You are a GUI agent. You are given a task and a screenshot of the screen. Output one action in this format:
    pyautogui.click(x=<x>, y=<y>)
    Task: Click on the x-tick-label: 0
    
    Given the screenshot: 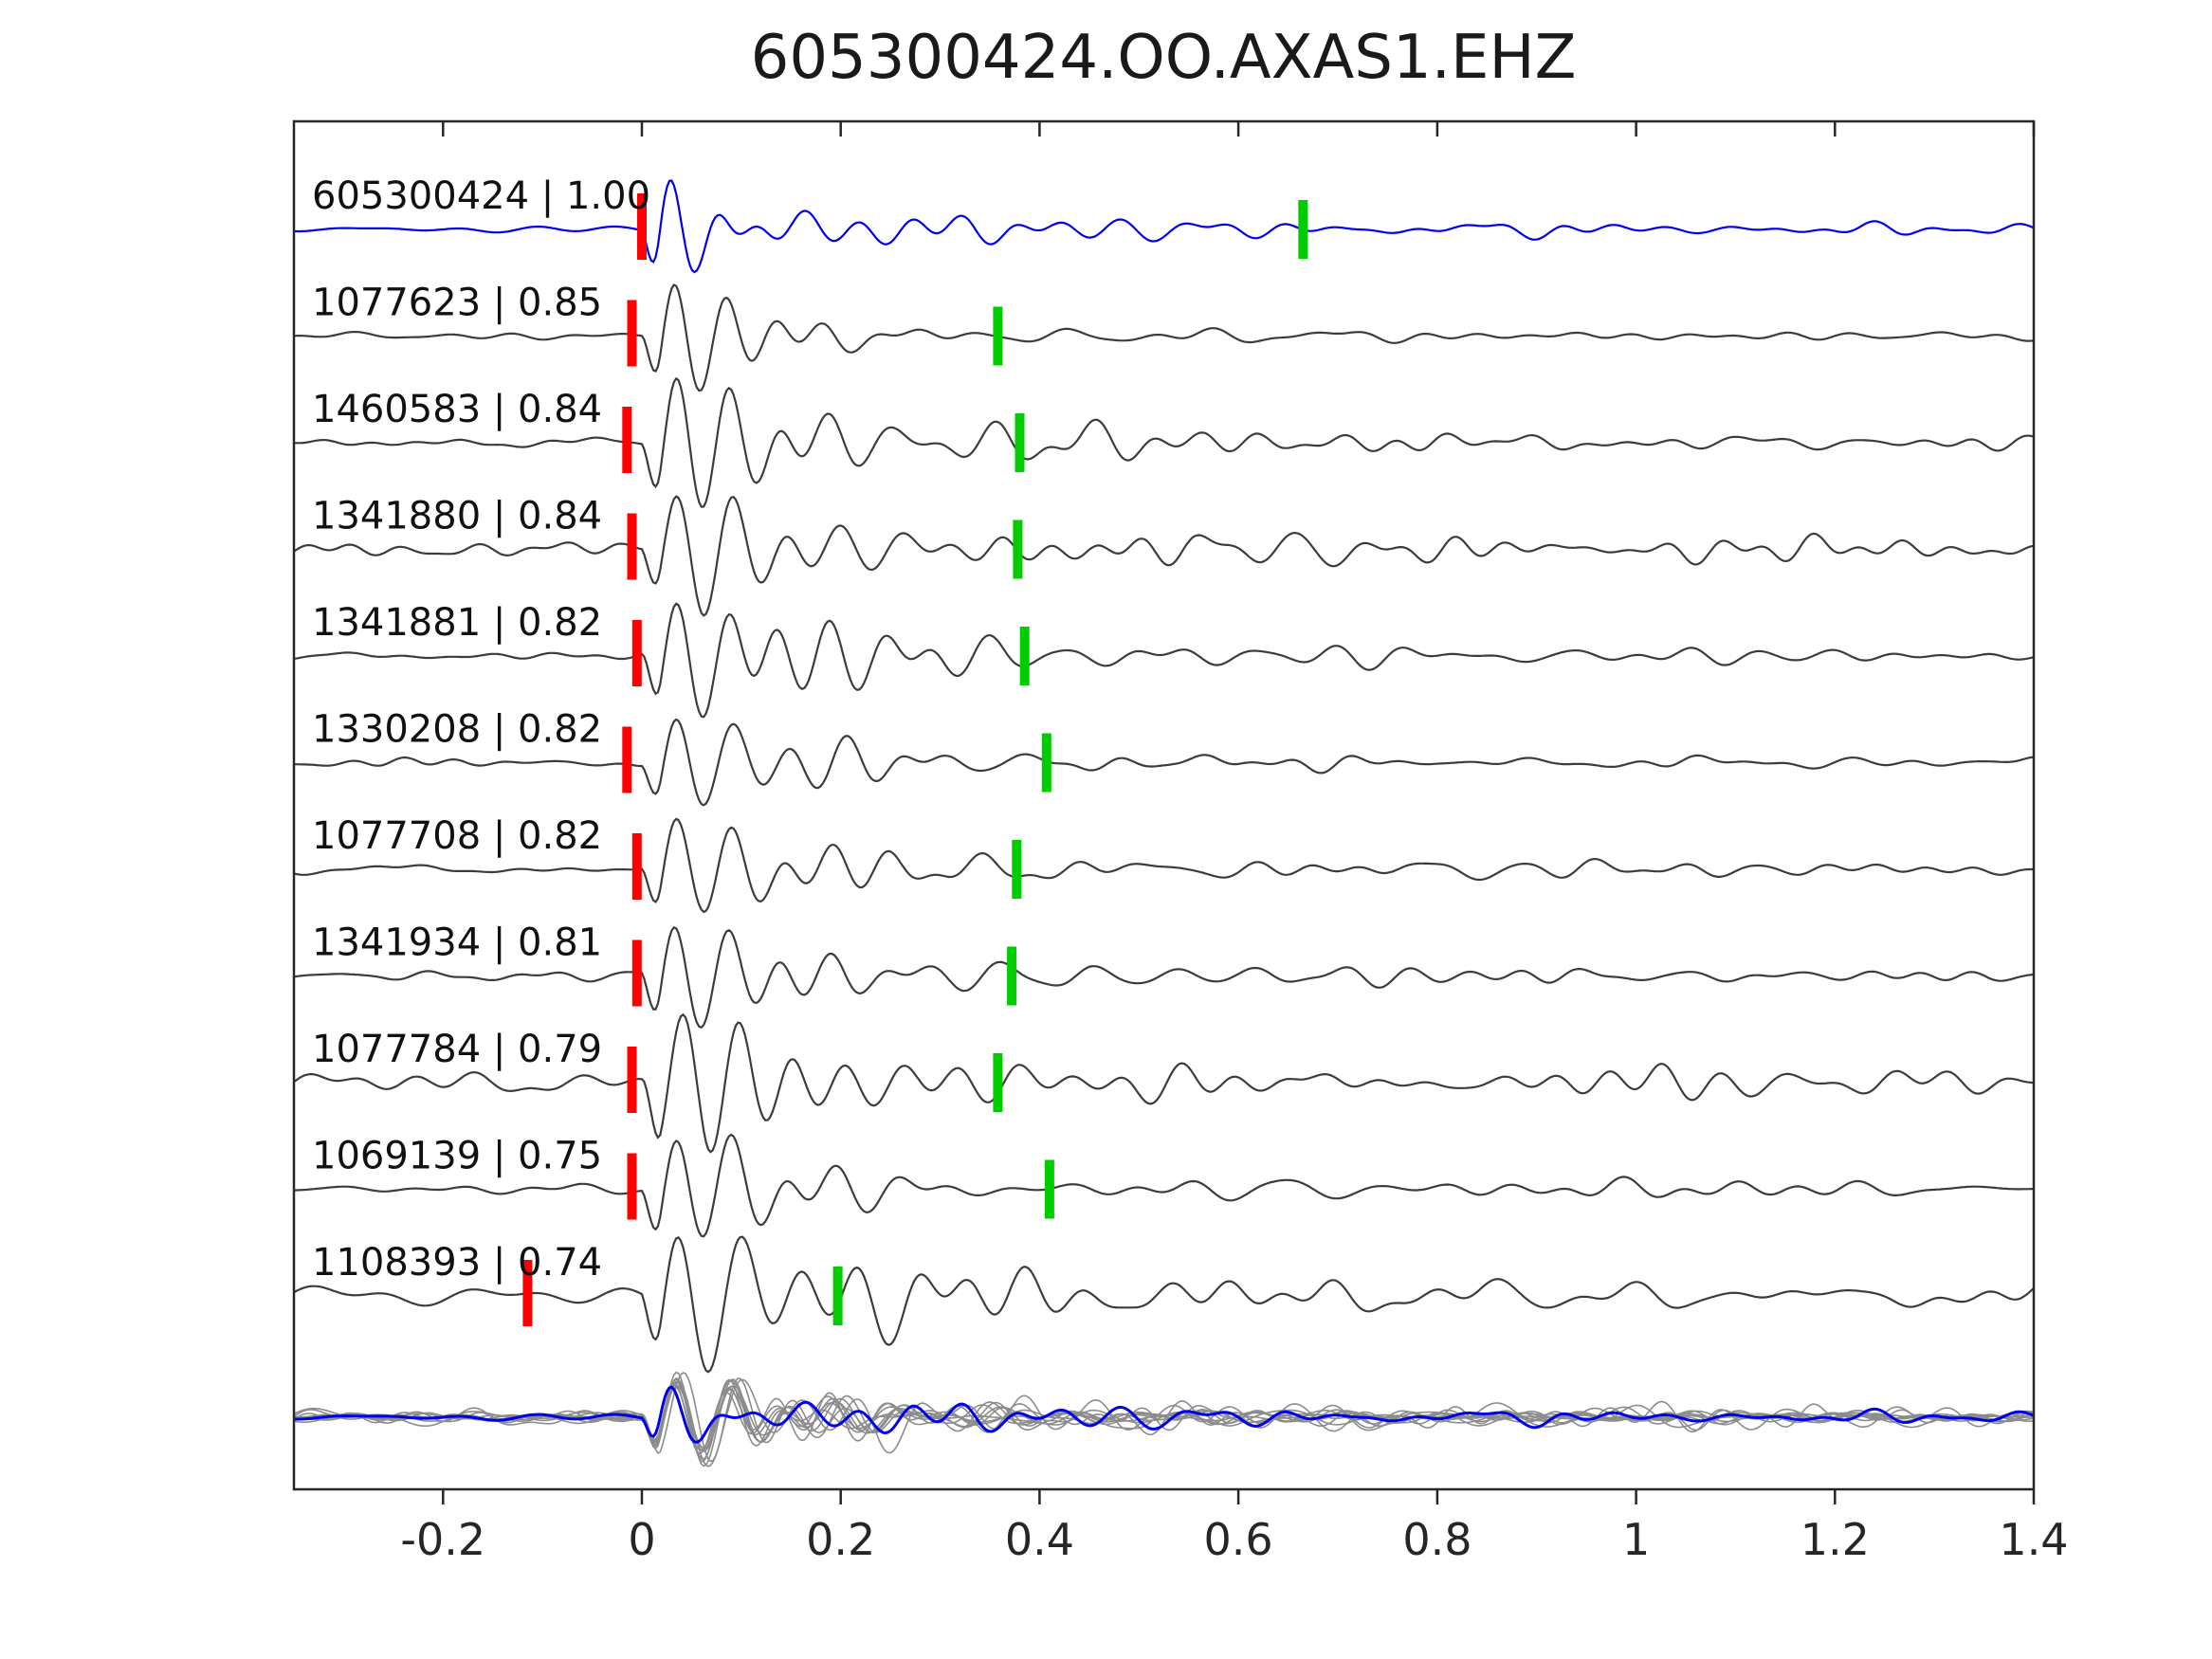 What is the action you would take?
    pyautogui.click(x=641, y=1539)
    